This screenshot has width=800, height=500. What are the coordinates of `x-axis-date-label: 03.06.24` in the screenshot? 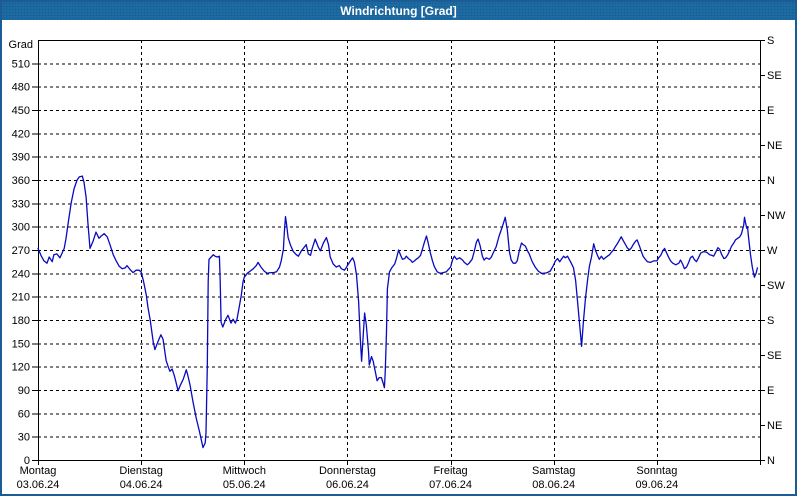 It's located at (38, 485).